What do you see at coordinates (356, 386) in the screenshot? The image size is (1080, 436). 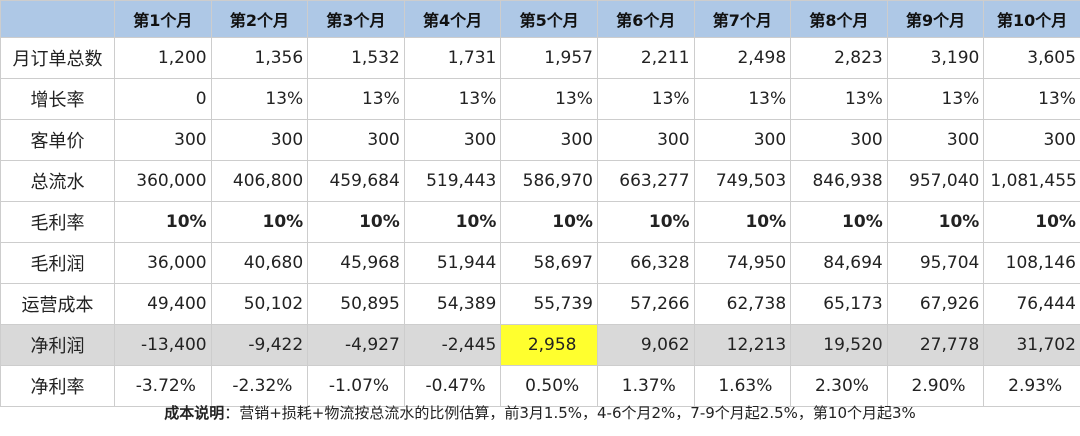 I see `table-cell: -1.07%` at bounding box center [356, 386].